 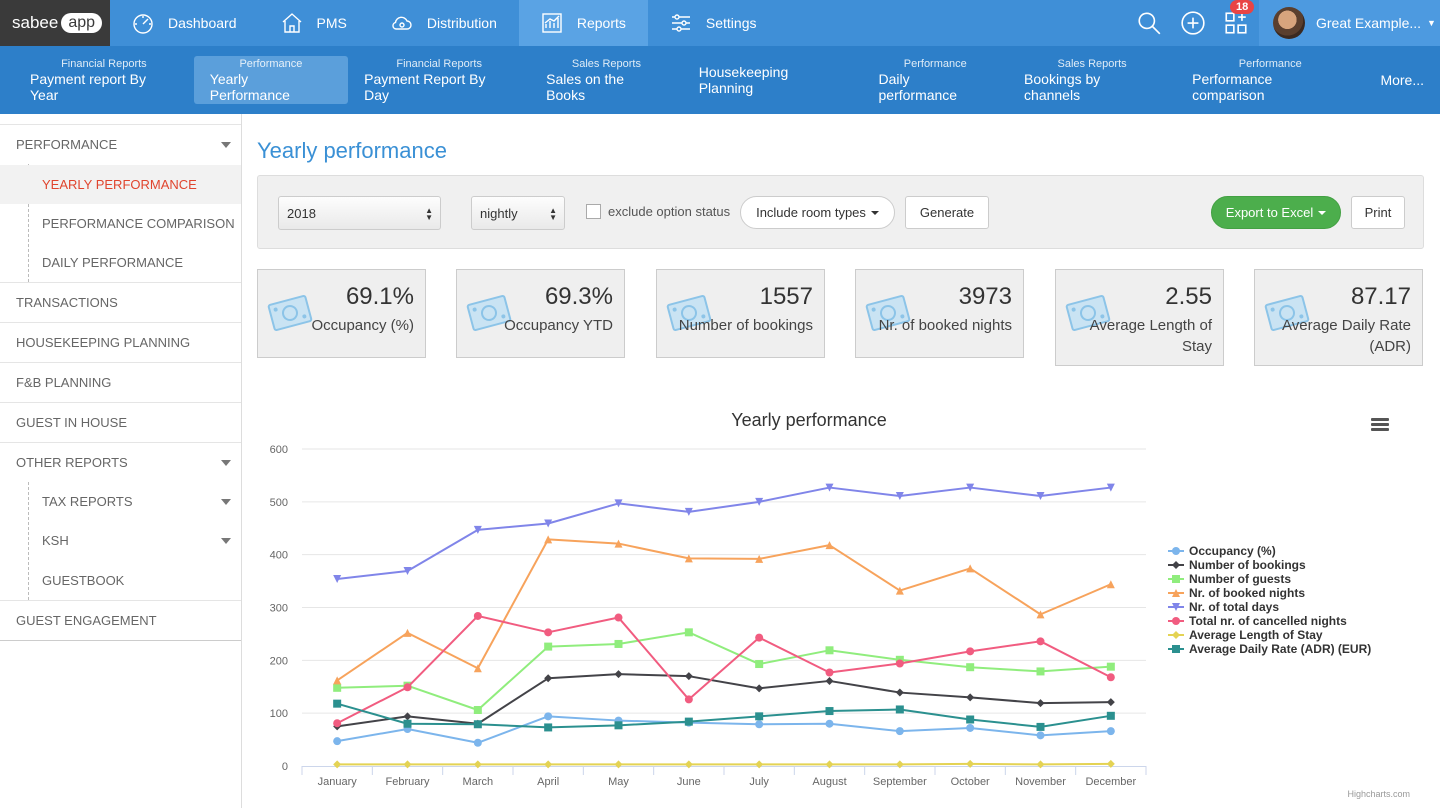 What do you see at coordinates (1193, 23) in the screenshot?
I see `plus-circle-icon` at bounding box center [1193, 23].